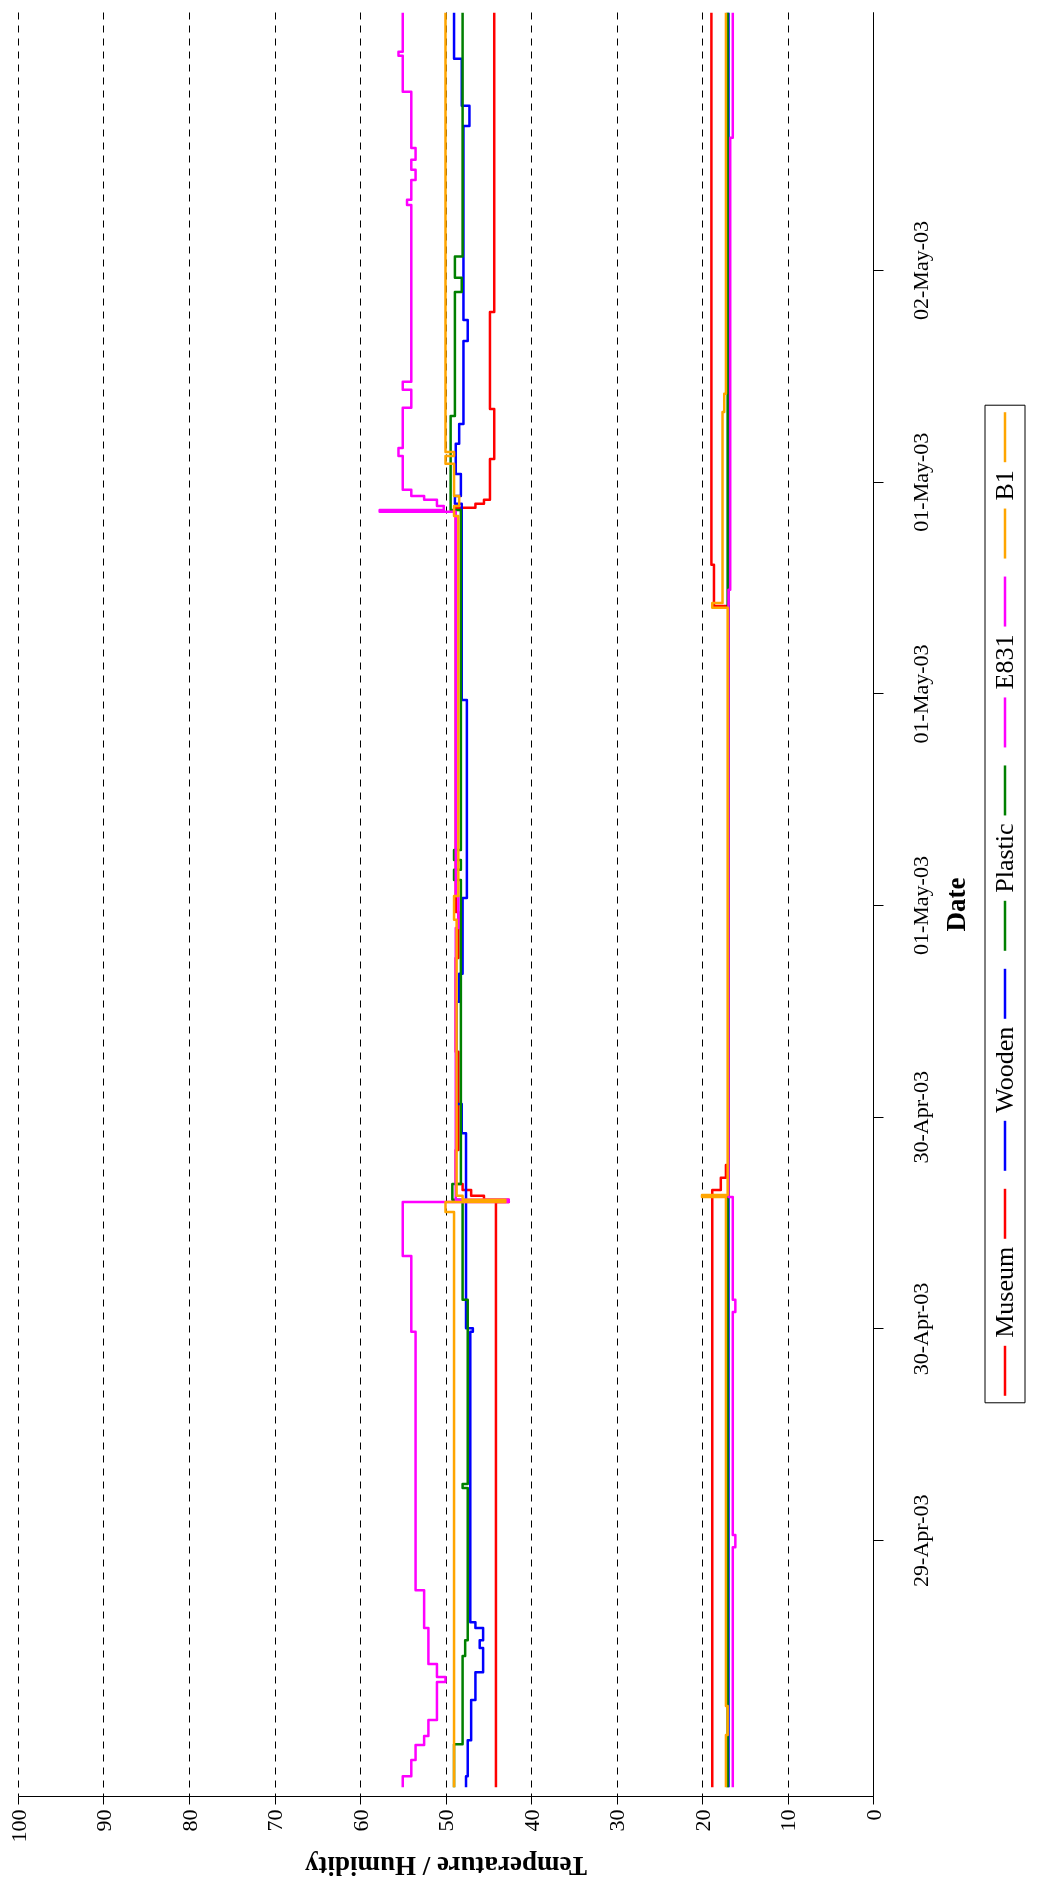 This screenshot has width=1043, height=1904. I want to click on legend-label: Wooden, so click(1004, 1069).